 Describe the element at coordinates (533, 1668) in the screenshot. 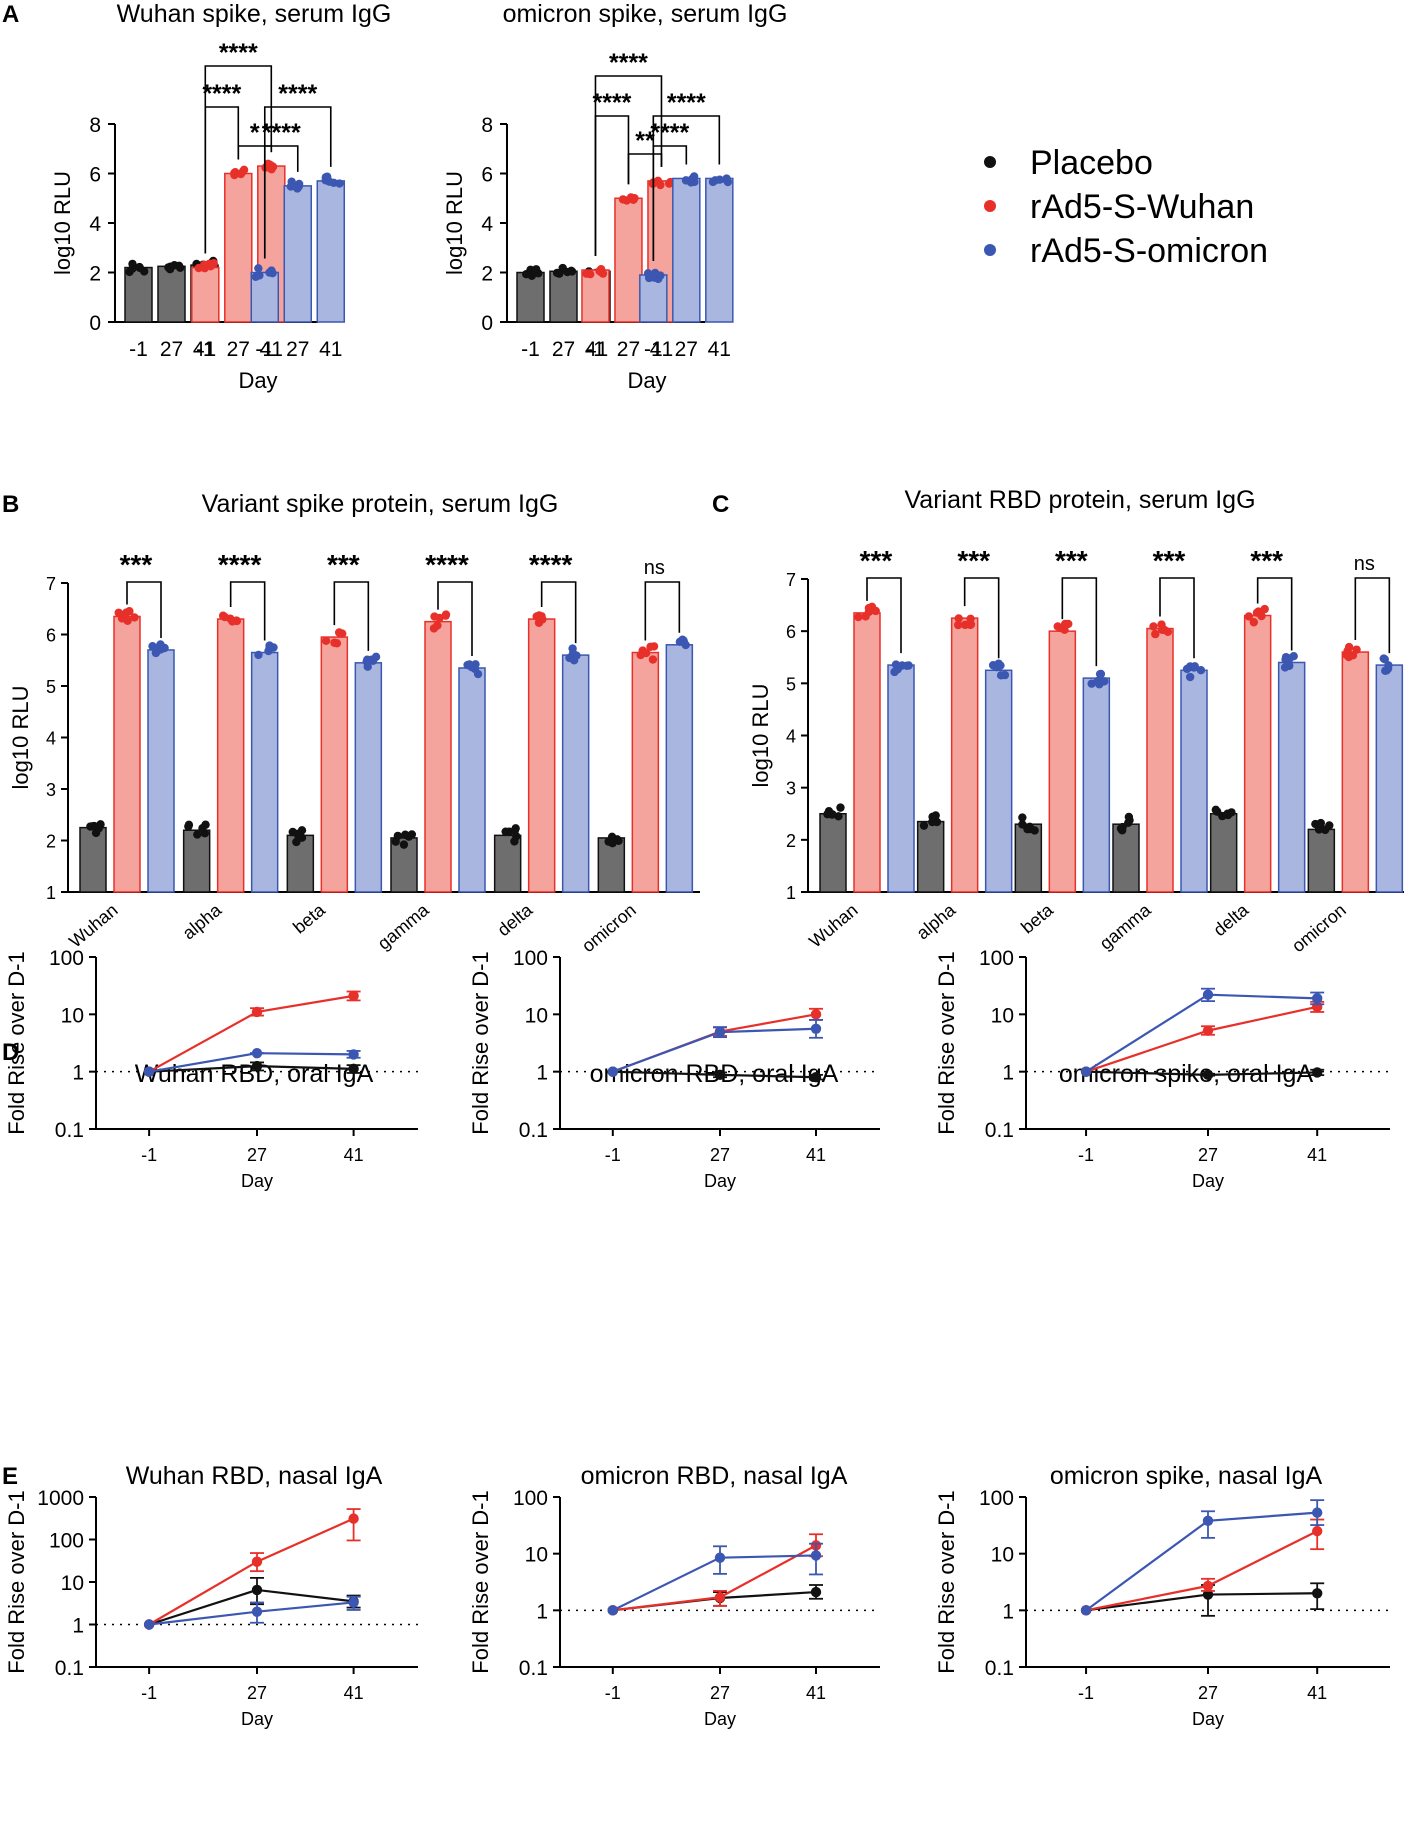

I see `y-tick-label: 0.1` at that location.